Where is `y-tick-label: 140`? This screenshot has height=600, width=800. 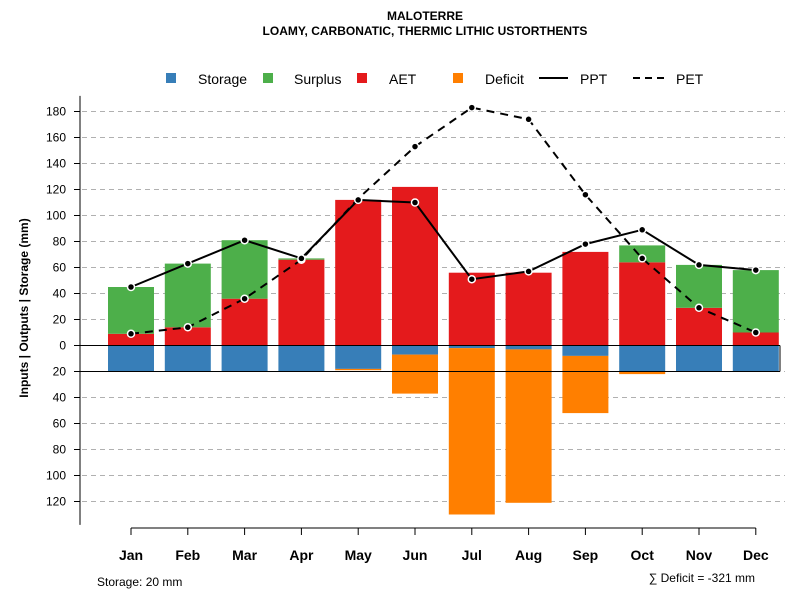 y-tick-label: 140 is located at coordinates (56, 164).